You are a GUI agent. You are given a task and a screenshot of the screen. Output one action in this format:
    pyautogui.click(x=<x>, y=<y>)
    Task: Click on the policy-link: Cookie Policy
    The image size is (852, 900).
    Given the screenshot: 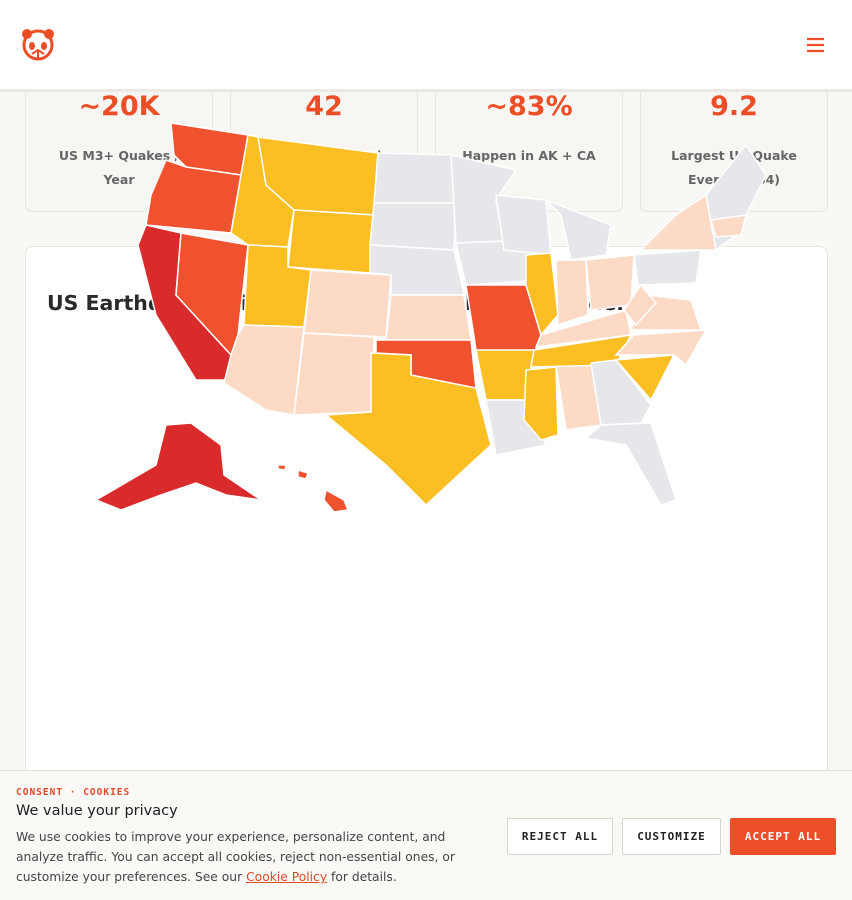 What is the action you would take?
    pyautogui.click(x=287, y=877)
    